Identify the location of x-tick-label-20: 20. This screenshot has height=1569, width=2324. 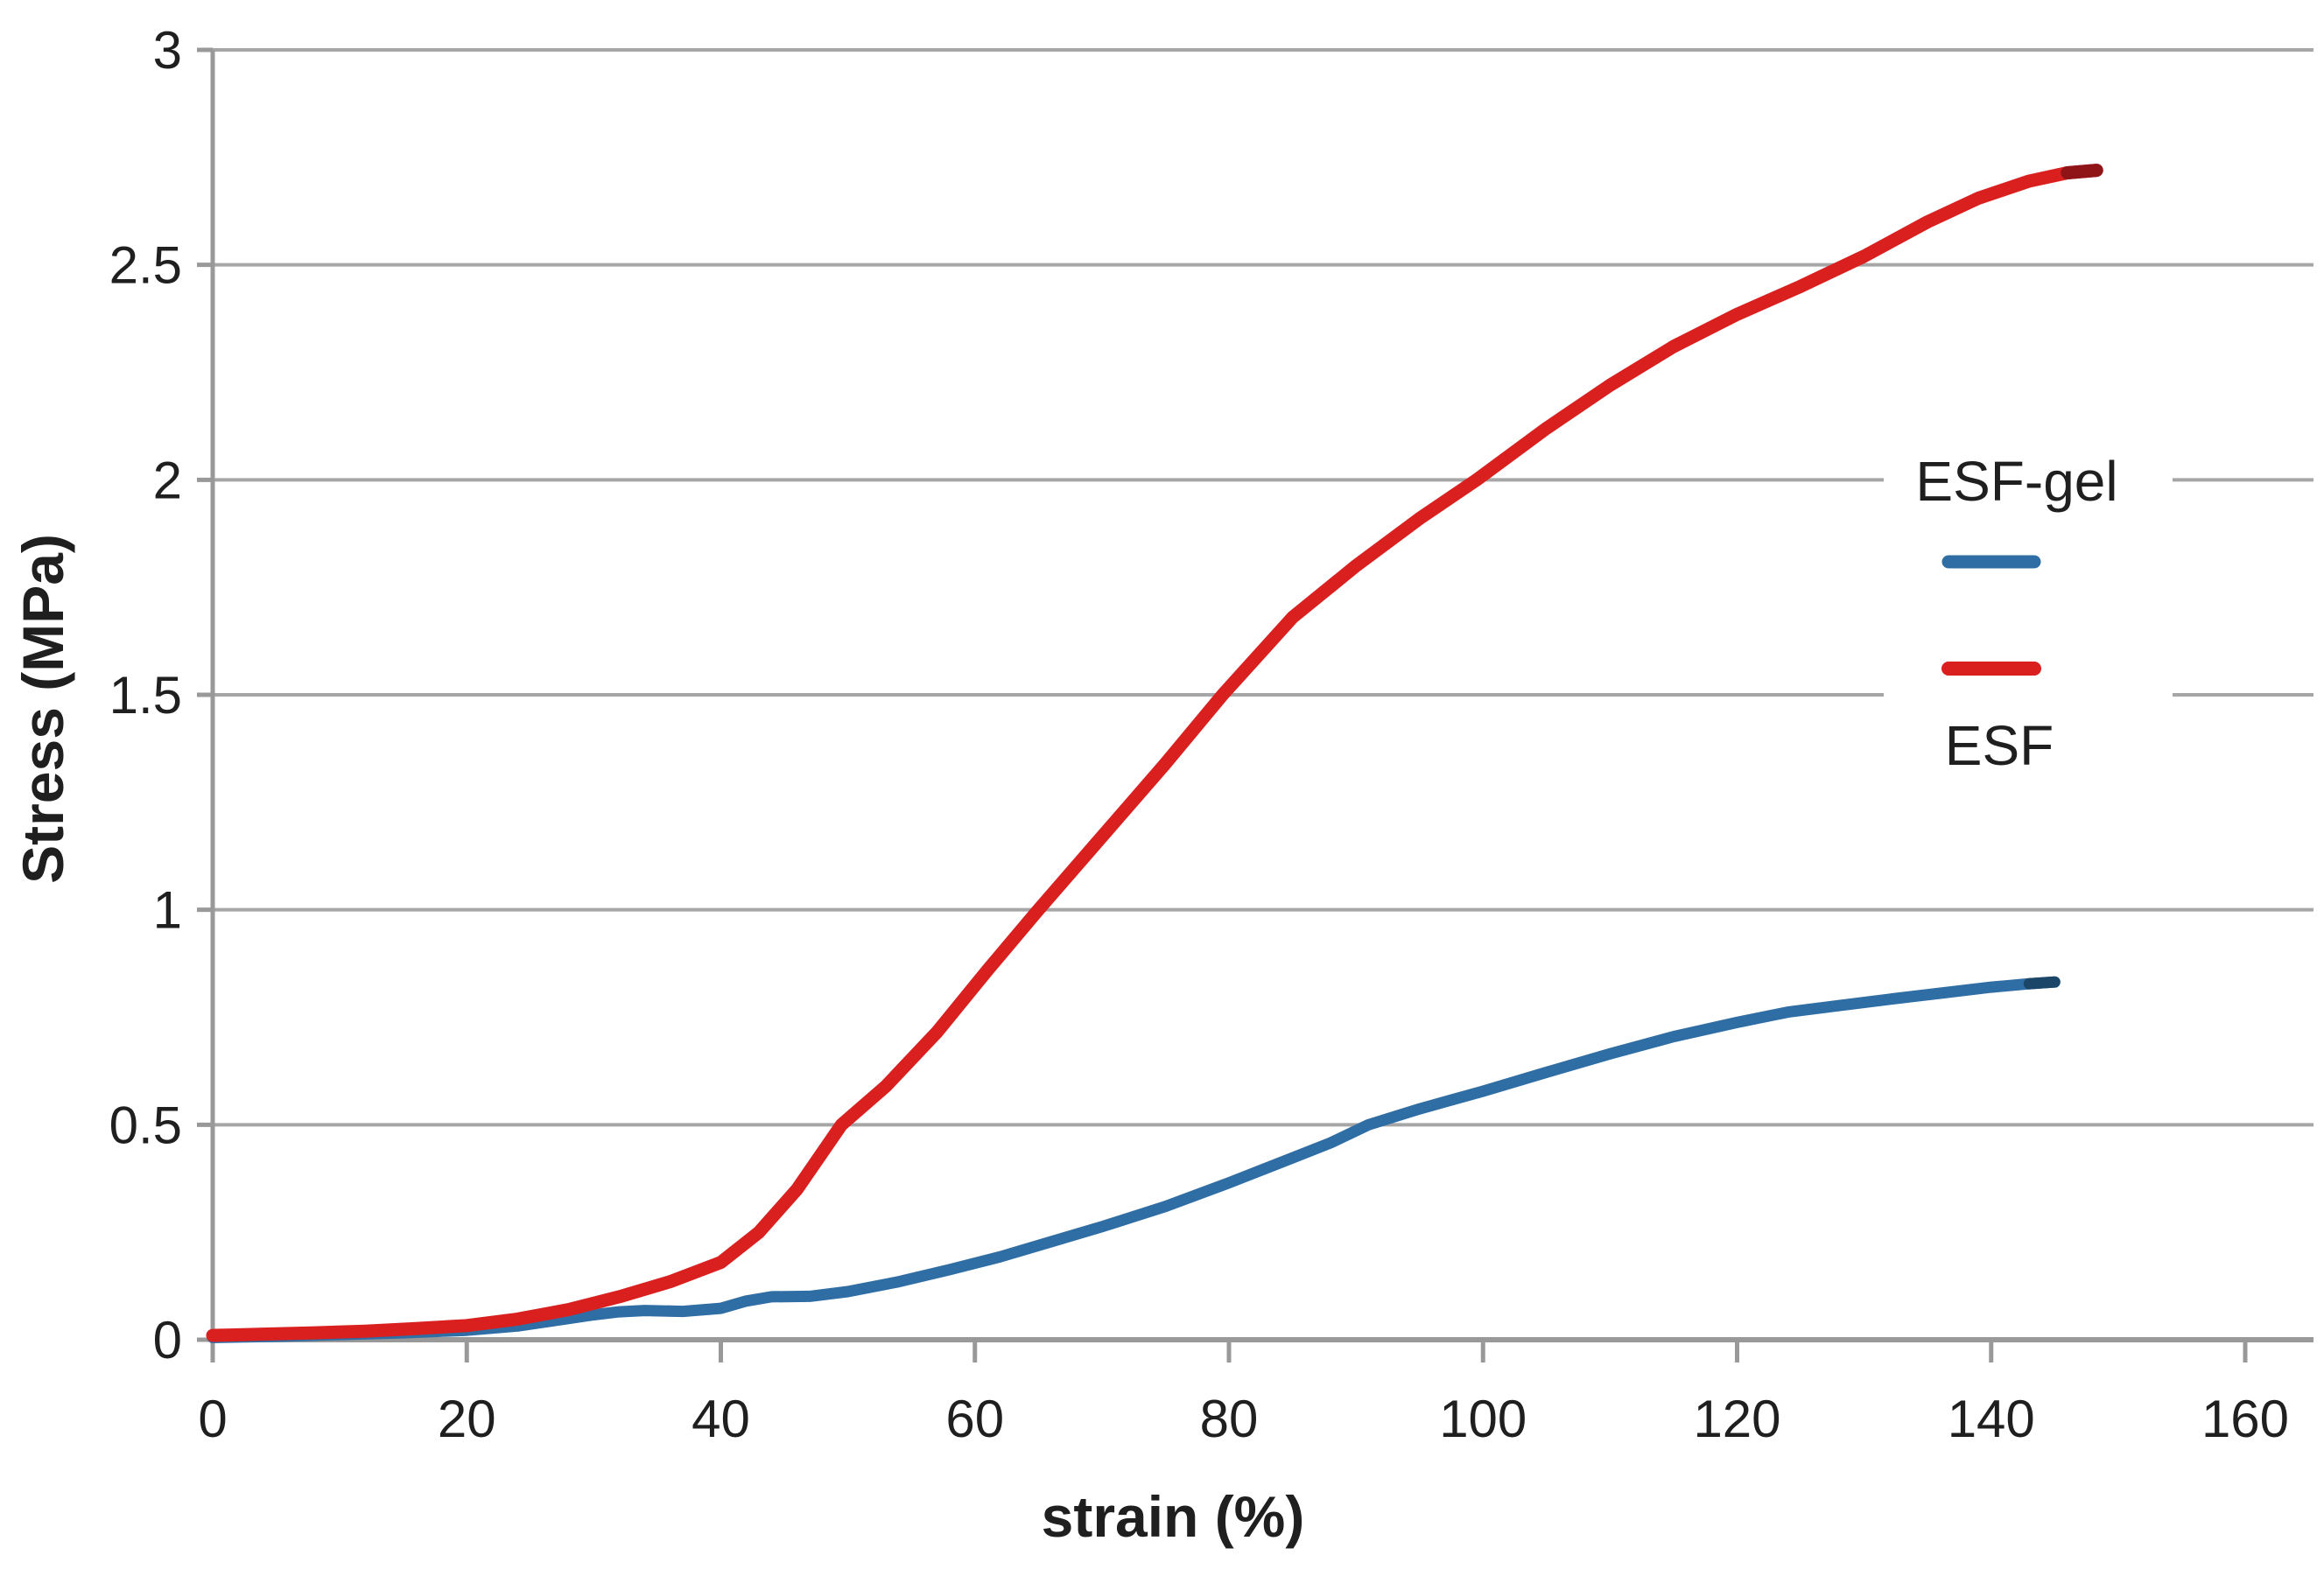
(467, 1419).